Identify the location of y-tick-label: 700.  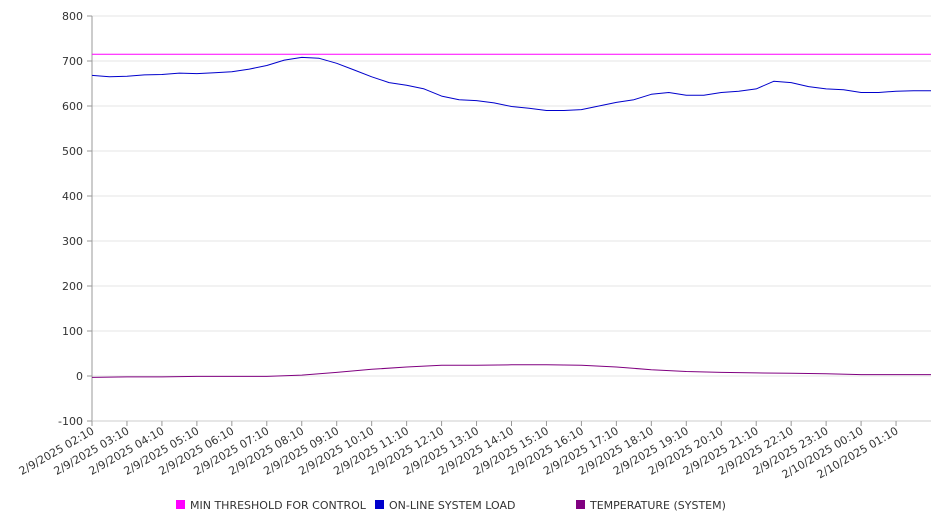
(72, 61).